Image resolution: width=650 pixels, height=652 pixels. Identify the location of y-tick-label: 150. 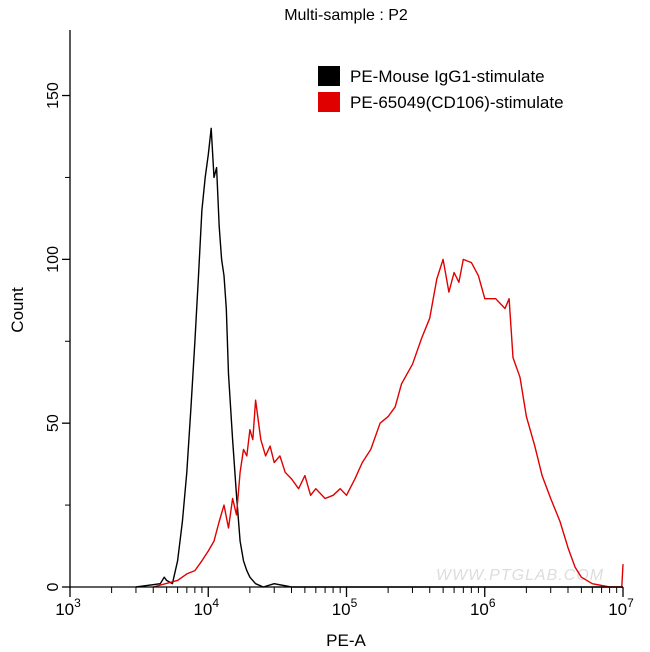
(53, 95).